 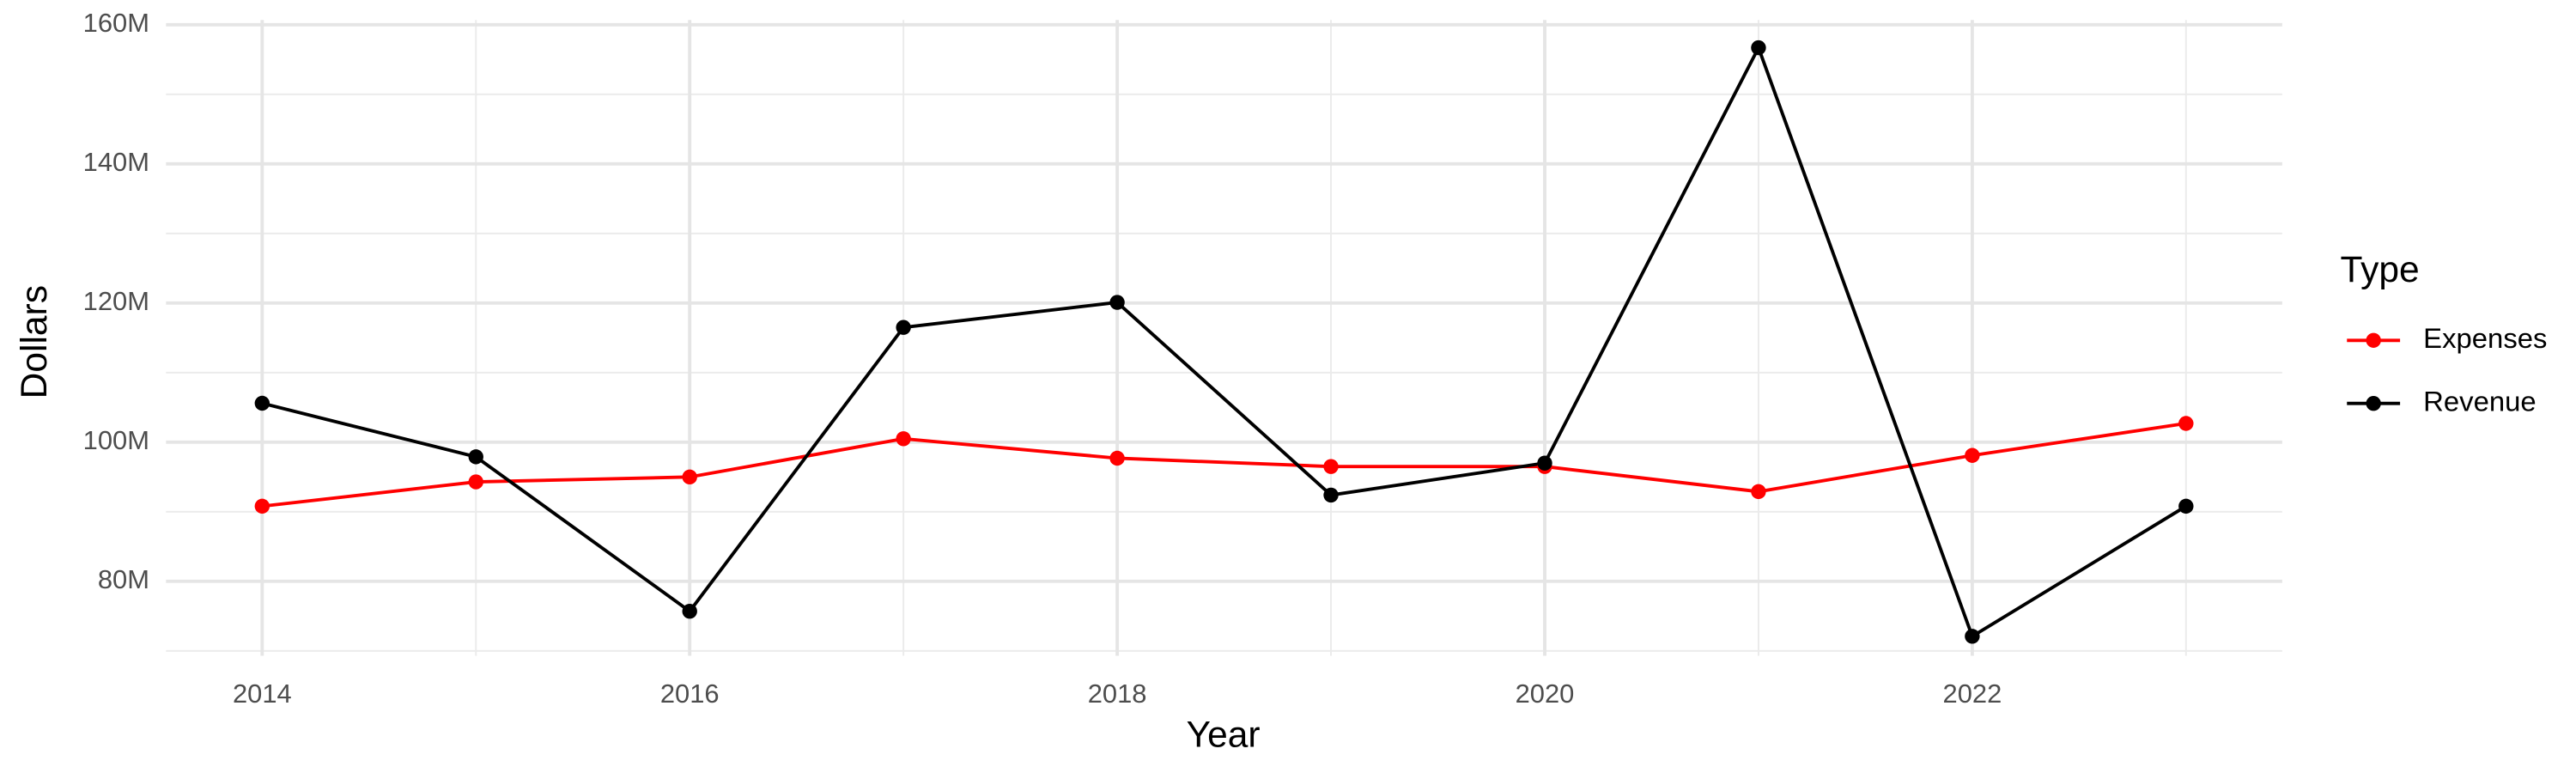 I want to click on legend: Type Expenses Revenue, so click(x=2444, y=333).